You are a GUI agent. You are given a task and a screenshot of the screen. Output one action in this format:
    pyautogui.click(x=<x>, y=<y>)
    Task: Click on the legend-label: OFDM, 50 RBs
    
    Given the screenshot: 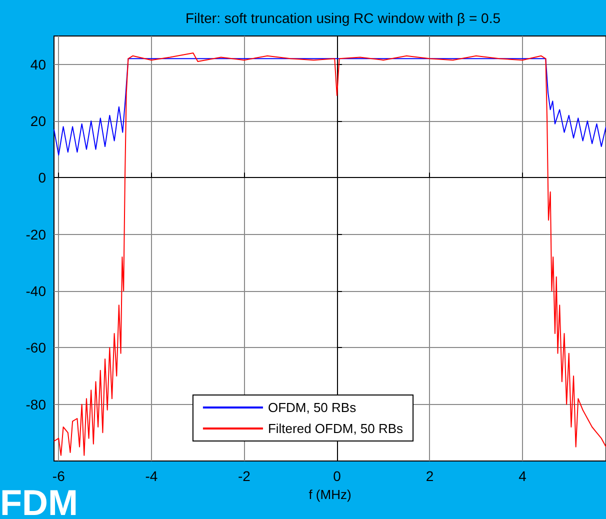 What is the action you would take?
    pyautogui.click(x=312, y=407)
    